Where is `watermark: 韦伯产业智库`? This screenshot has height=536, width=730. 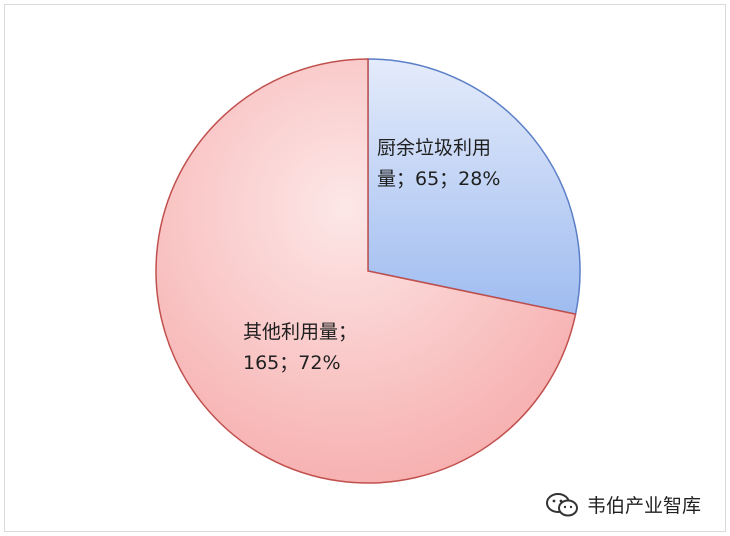 watermark: 韦伯产业智库 is located at coordinates (623, 504).